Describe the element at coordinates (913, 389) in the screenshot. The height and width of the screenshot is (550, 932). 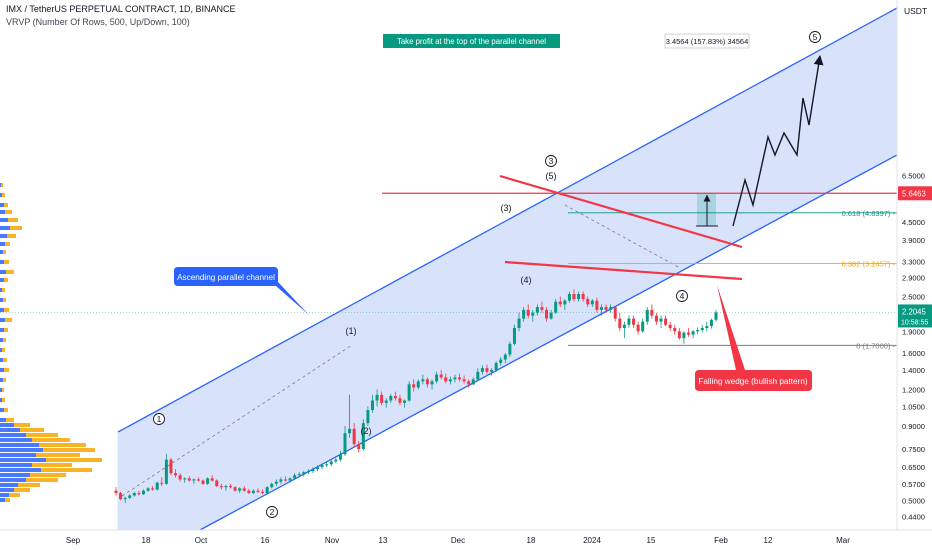
I see `price-tick: 1.2000` at that location.